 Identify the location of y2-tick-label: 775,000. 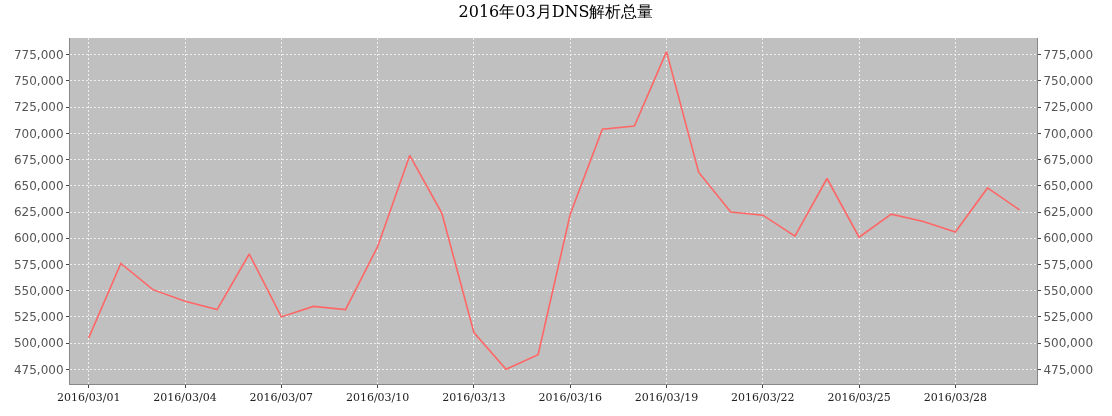
(1068, 54).